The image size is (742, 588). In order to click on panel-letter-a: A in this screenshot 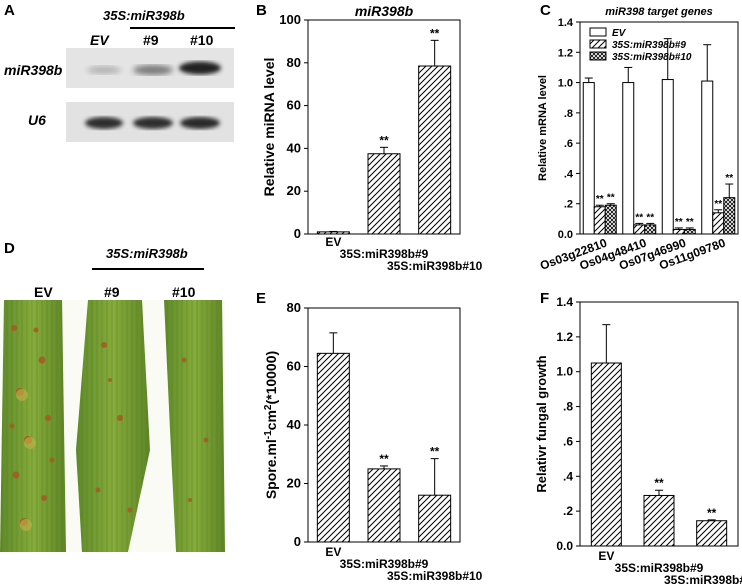, I will do `click(9, 10)`.